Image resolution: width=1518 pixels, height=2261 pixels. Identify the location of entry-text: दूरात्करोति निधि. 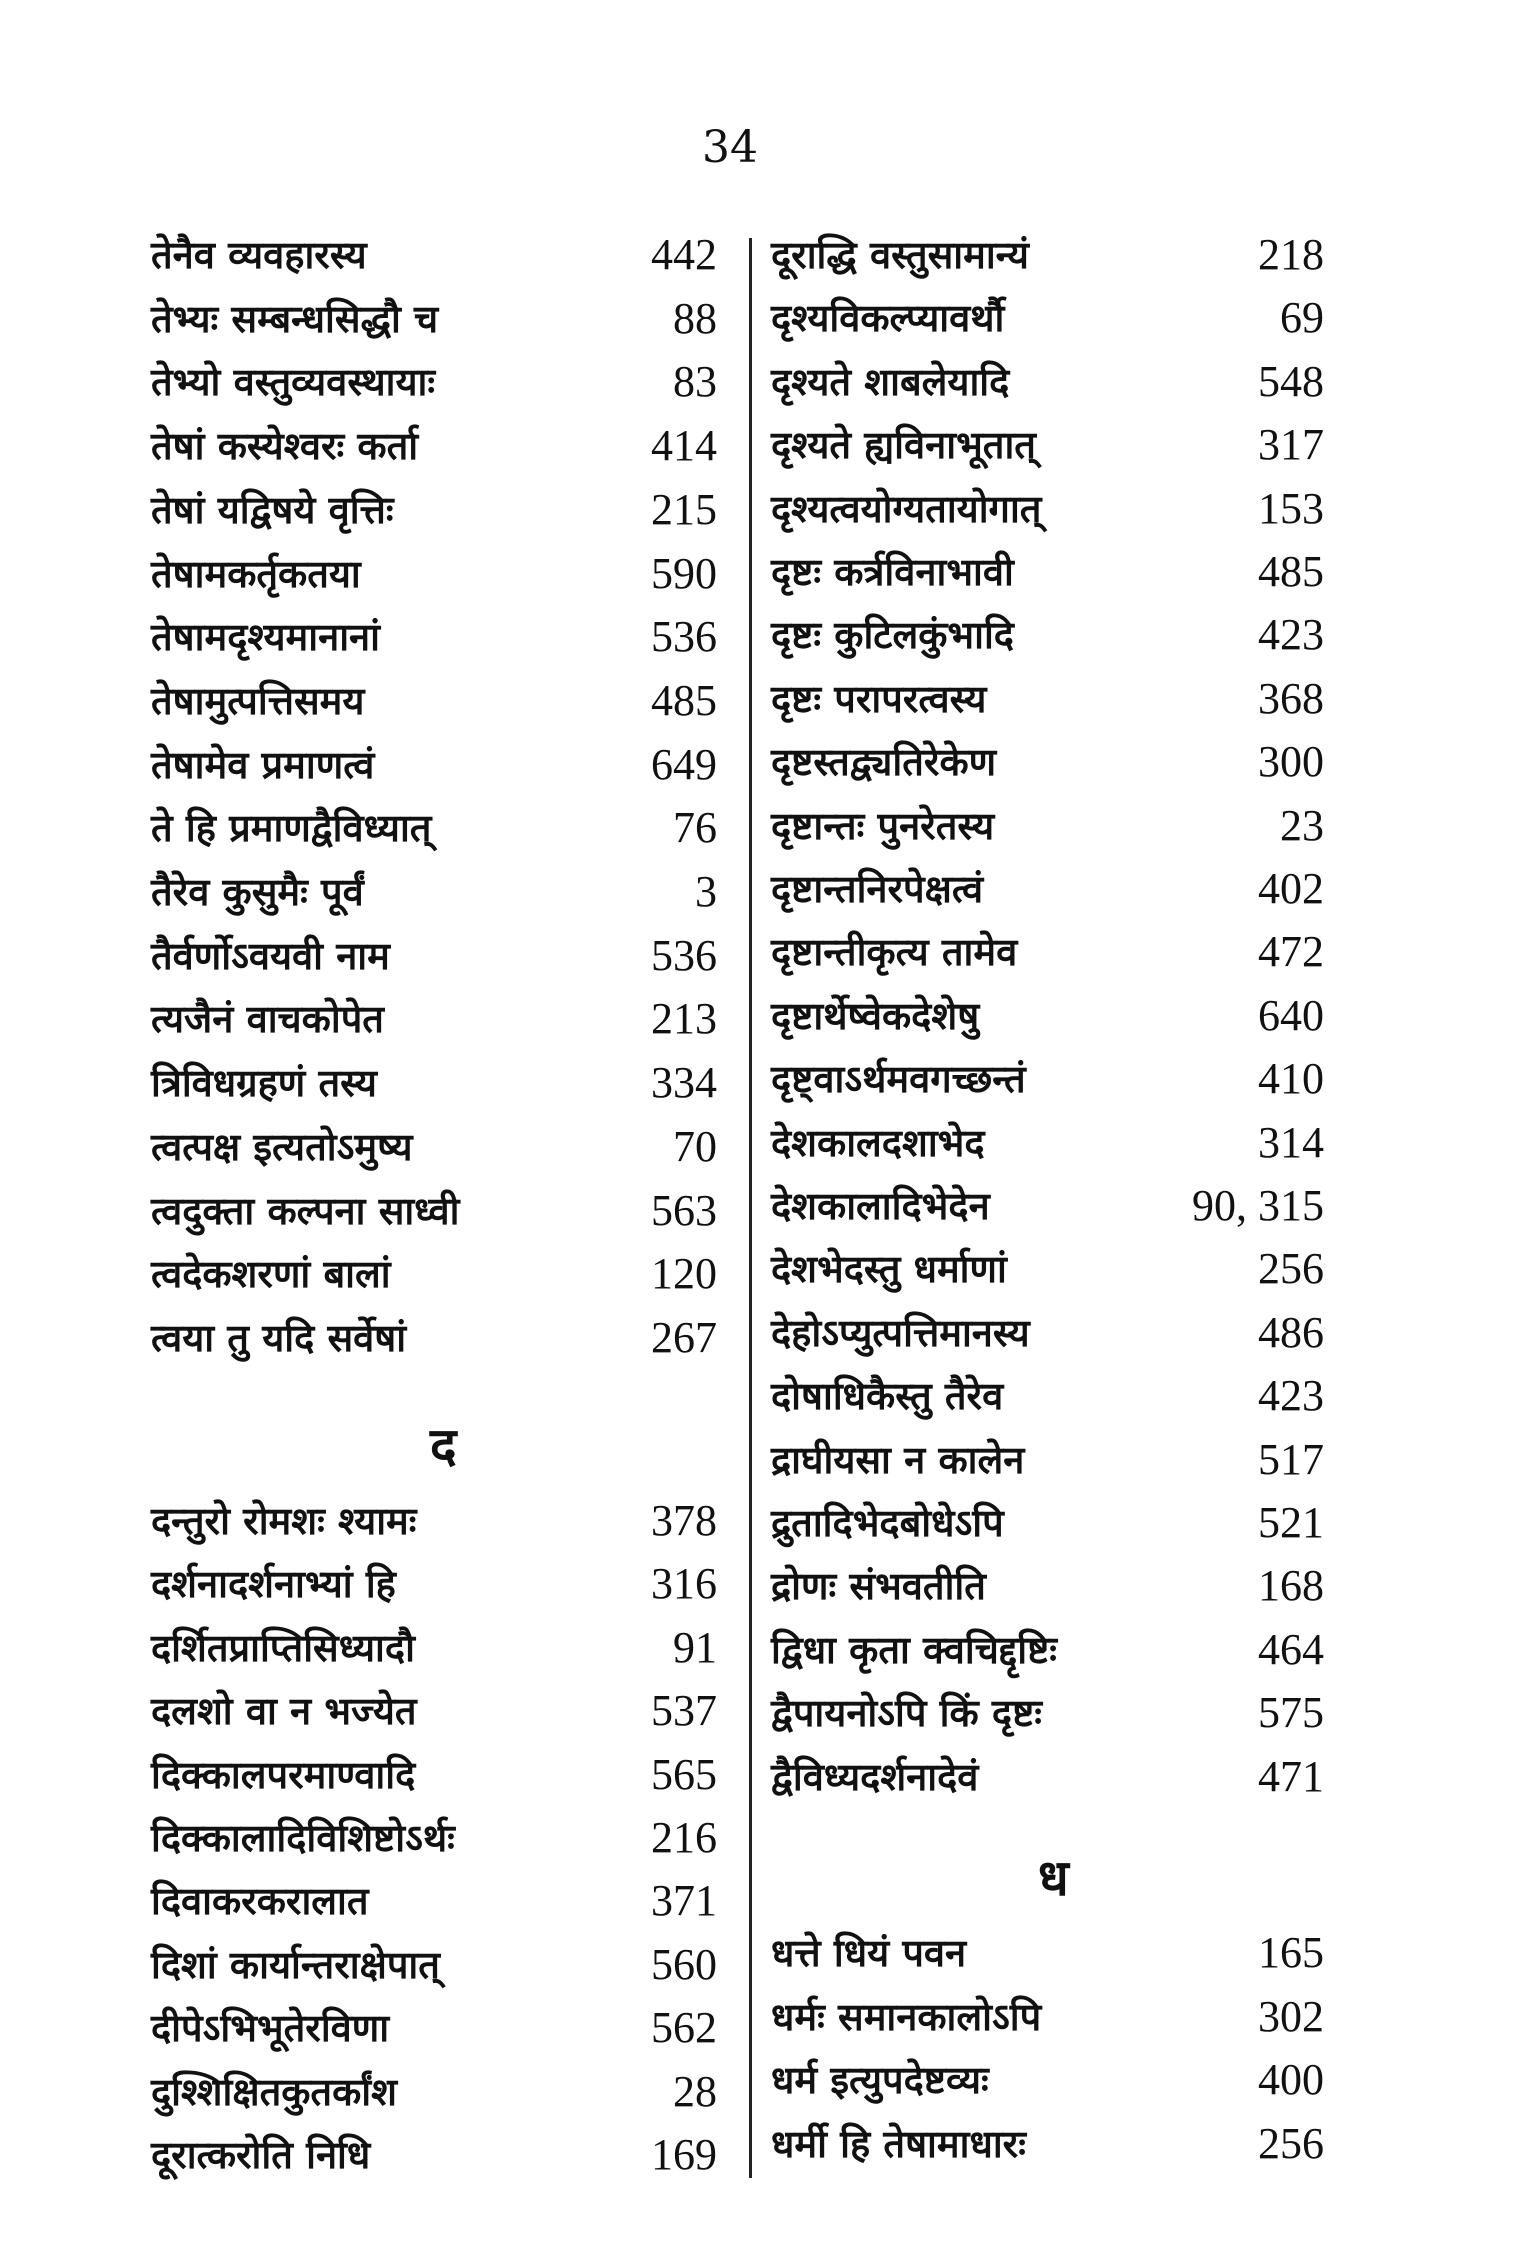
(261, 2154).